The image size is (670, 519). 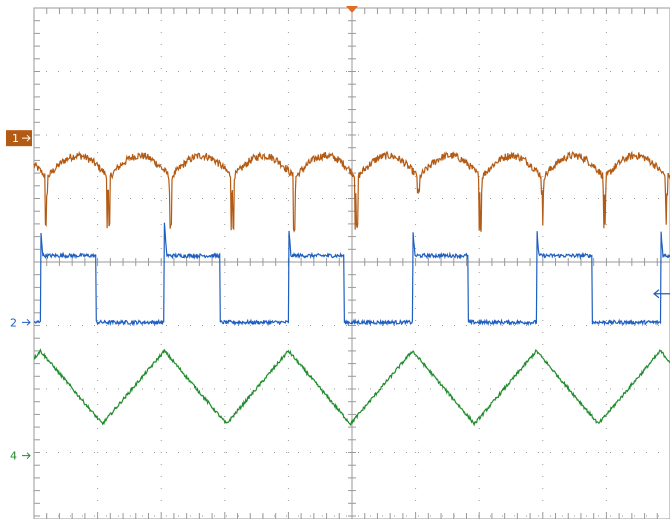 I want to click on trigger-position-marker-icon, so click(x=352, y=9).